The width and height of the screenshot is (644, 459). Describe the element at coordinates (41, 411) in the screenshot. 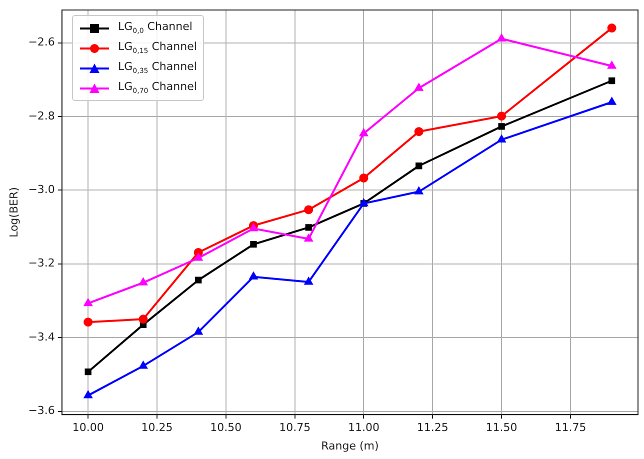

I see `y-tick-label: −3.6` at that location.